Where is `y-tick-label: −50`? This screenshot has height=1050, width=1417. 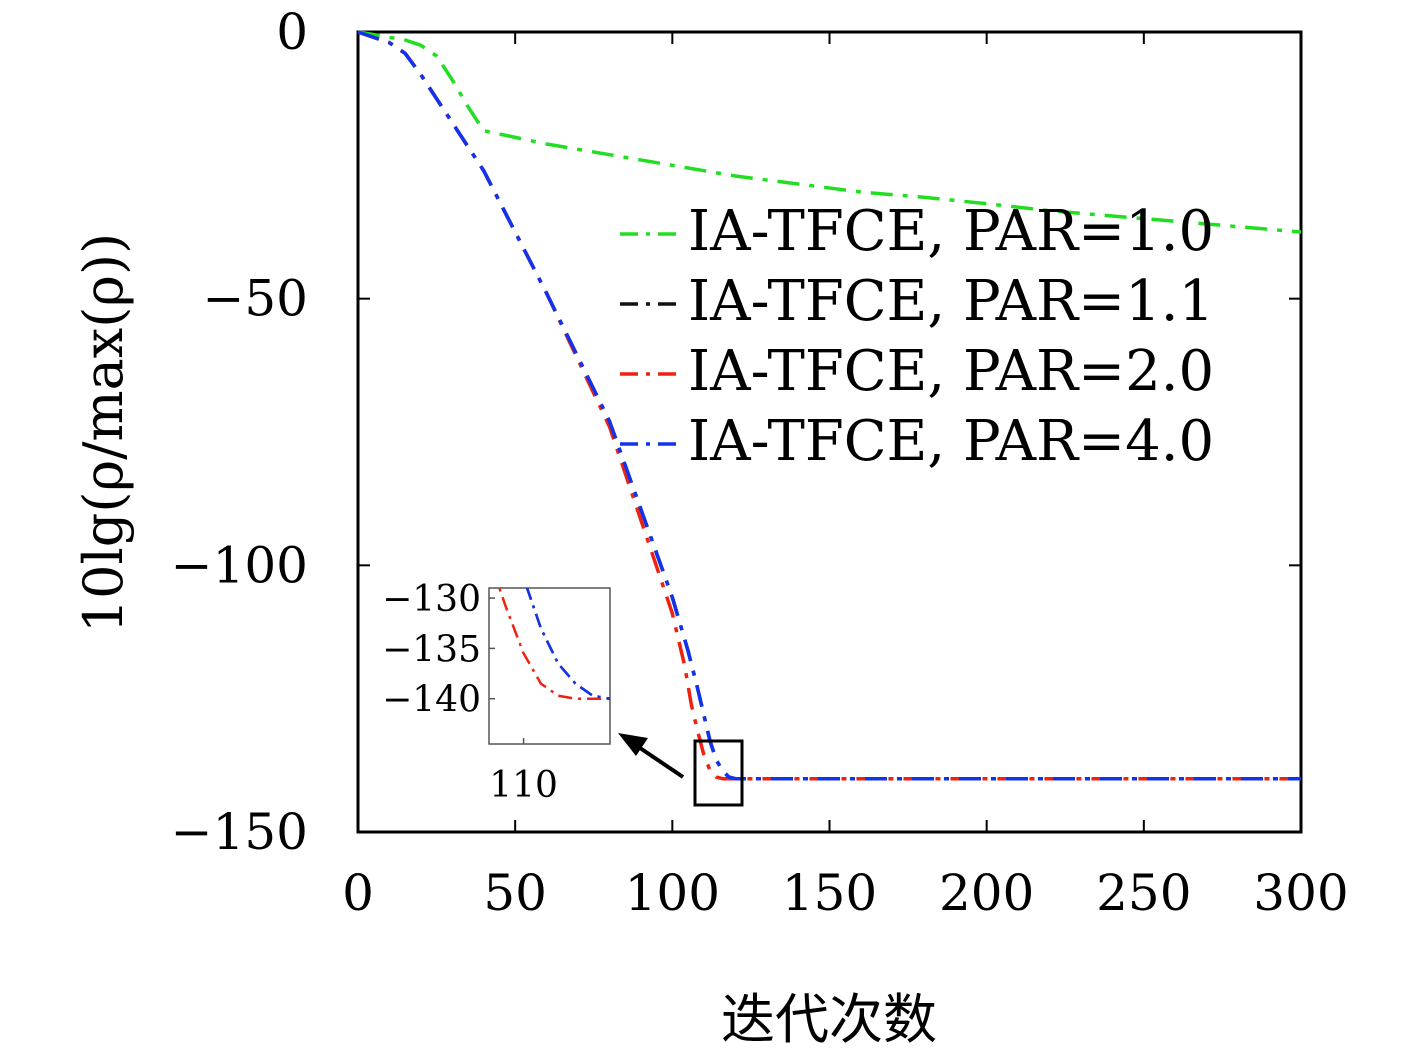 y-tick-label: −50 is located at coordinates (255, 299).